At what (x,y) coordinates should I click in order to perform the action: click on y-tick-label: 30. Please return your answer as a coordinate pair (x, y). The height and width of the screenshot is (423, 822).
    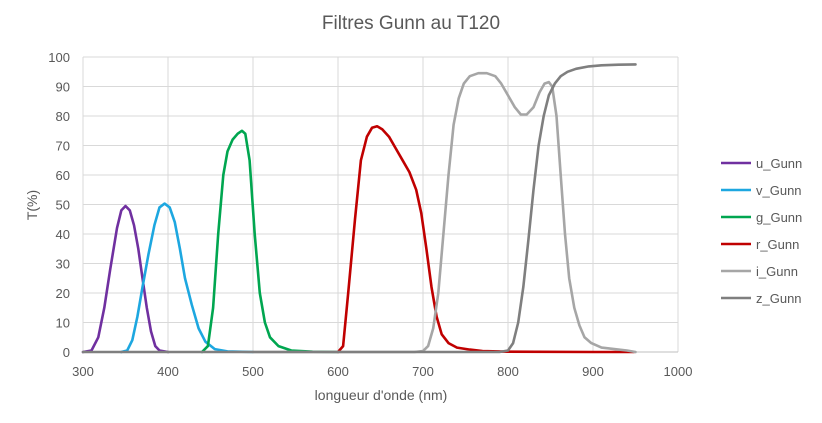
    Looking at the image, I should click on (63, 264).